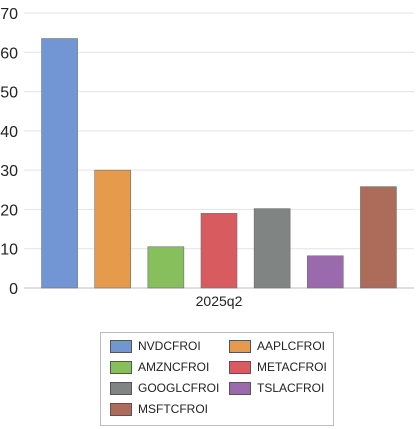 The image size is (418, 429). Describe the element at coordinates (325, 272) in the screenshot. I see `bar-tslacfroi` at that location.